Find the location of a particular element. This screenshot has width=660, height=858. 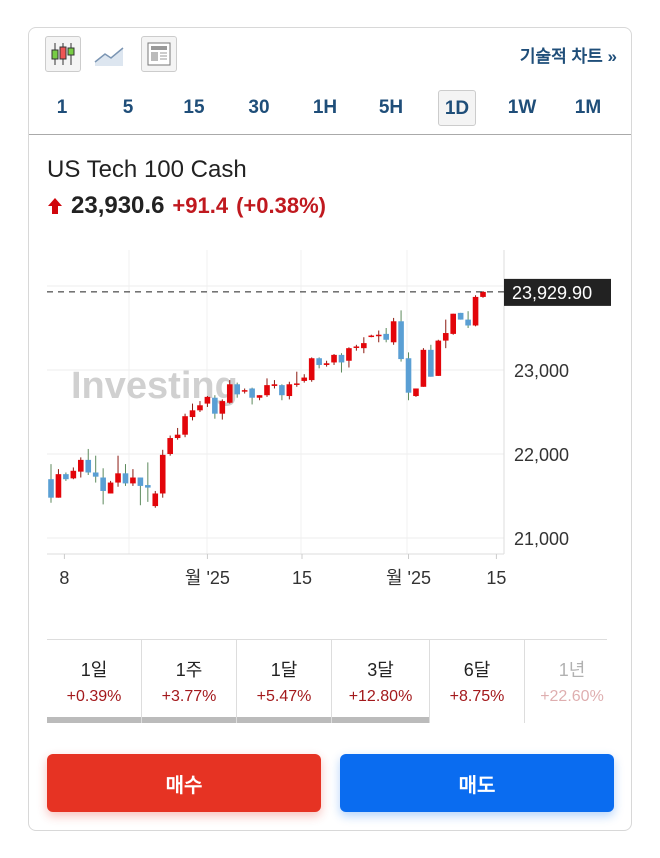

last-price-tag is located at coordinates (557, 292).